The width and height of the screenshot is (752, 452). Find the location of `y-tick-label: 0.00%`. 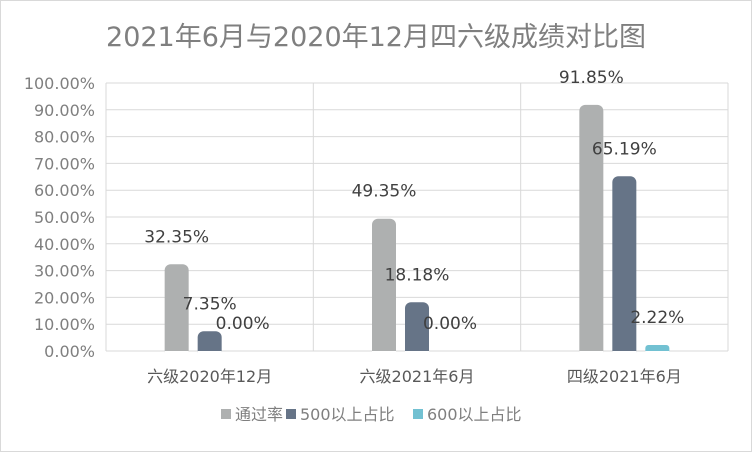

y-tick-label: 0.00% is located at coordinates (69, 351).